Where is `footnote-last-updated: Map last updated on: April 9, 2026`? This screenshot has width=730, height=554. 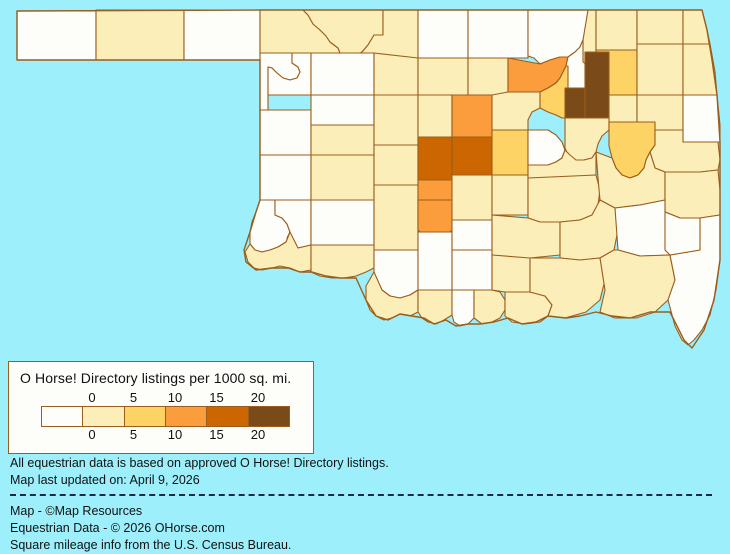 footnote-last-updated: Map last updated on: April 9, 2026 is located at coordinates (105, 480).